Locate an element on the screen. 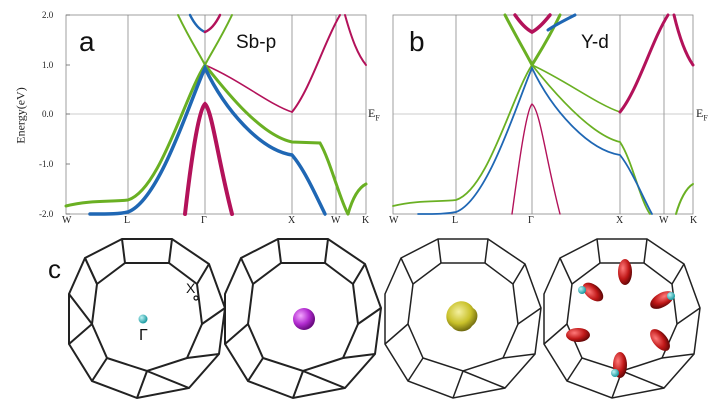 Image resolution: width=715 pixels, height=402 pixels. ytick-label: -1.0 is located at coordinates (46, 164).